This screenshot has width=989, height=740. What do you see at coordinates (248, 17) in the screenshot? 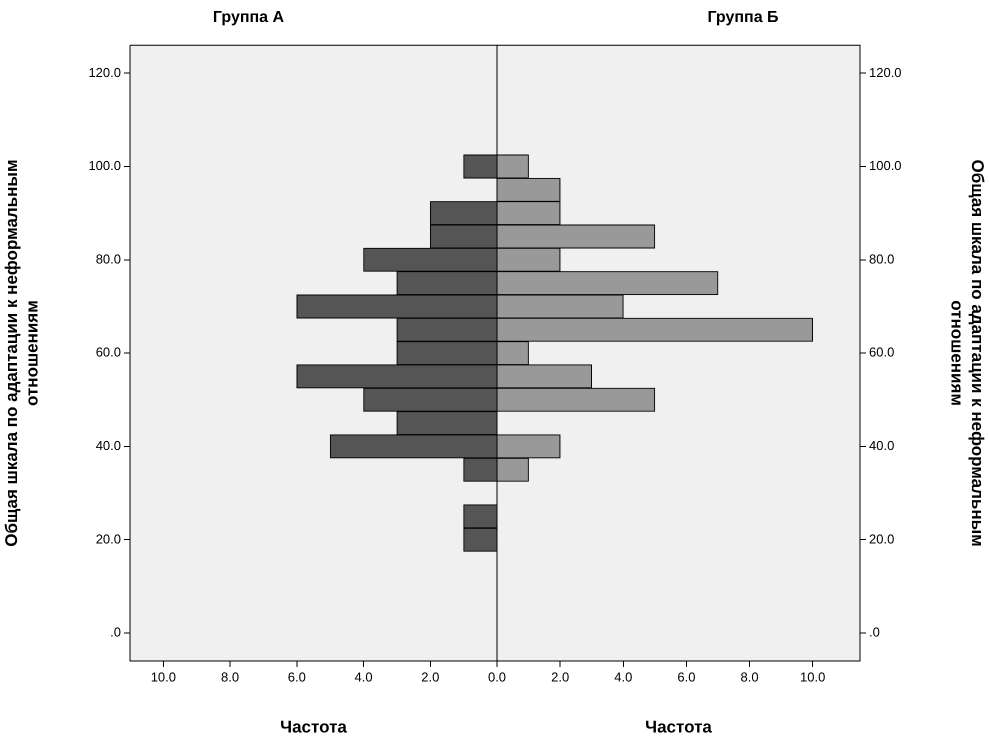
I see `chart-title: Группа А` at bounding box center [248, 17].